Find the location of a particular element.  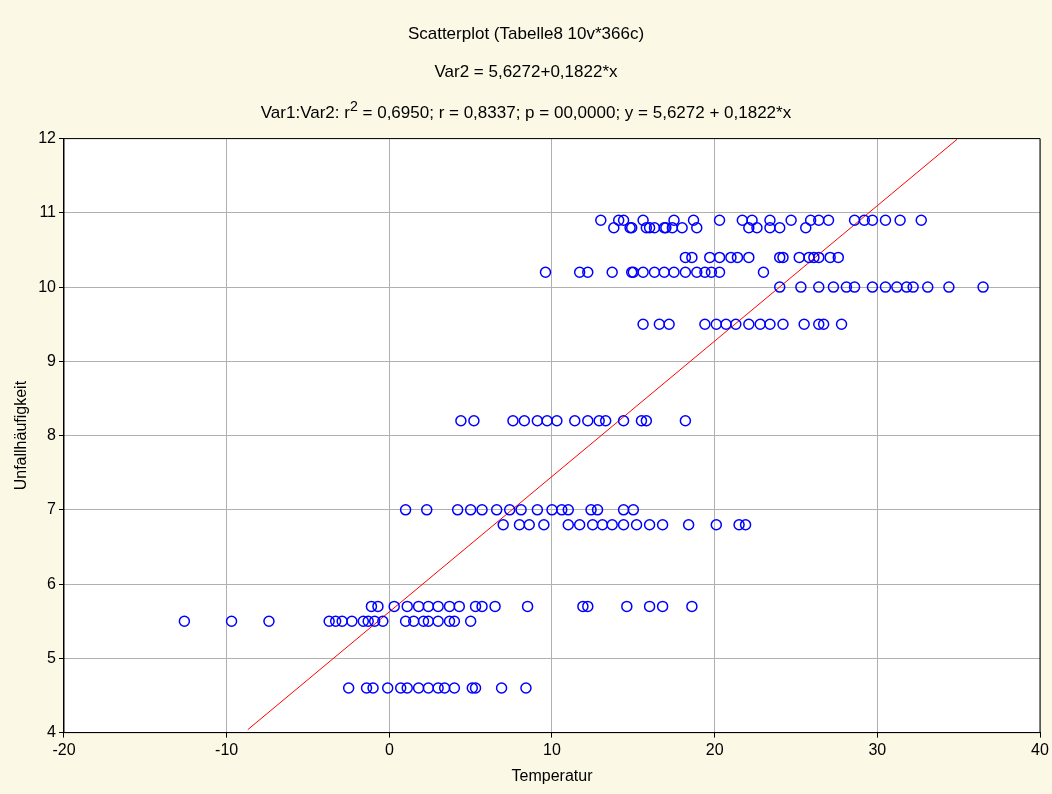

x-tick-label: -10 is located at coordinates (227, 749).